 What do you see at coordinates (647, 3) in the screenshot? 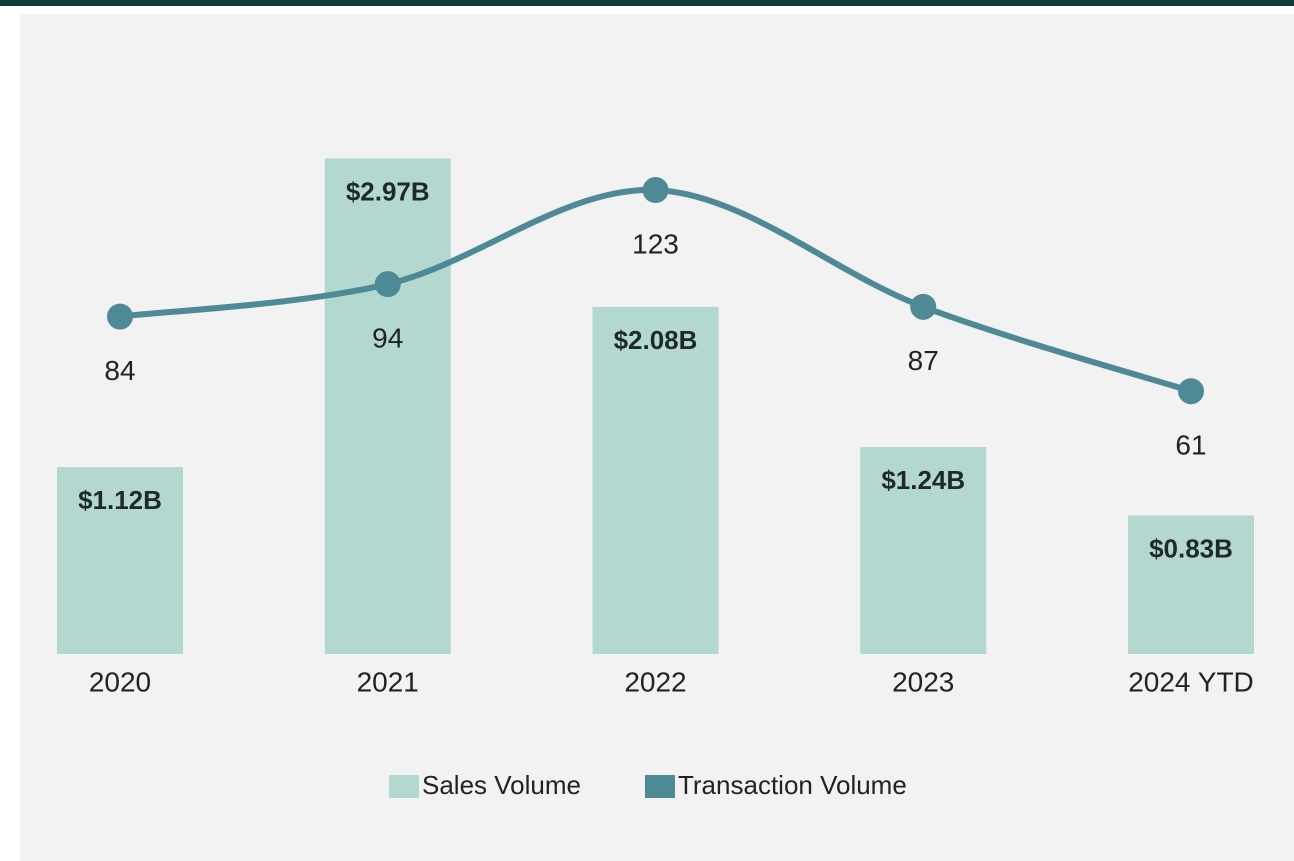
I see `top-border` at bounding box center [647, 3].